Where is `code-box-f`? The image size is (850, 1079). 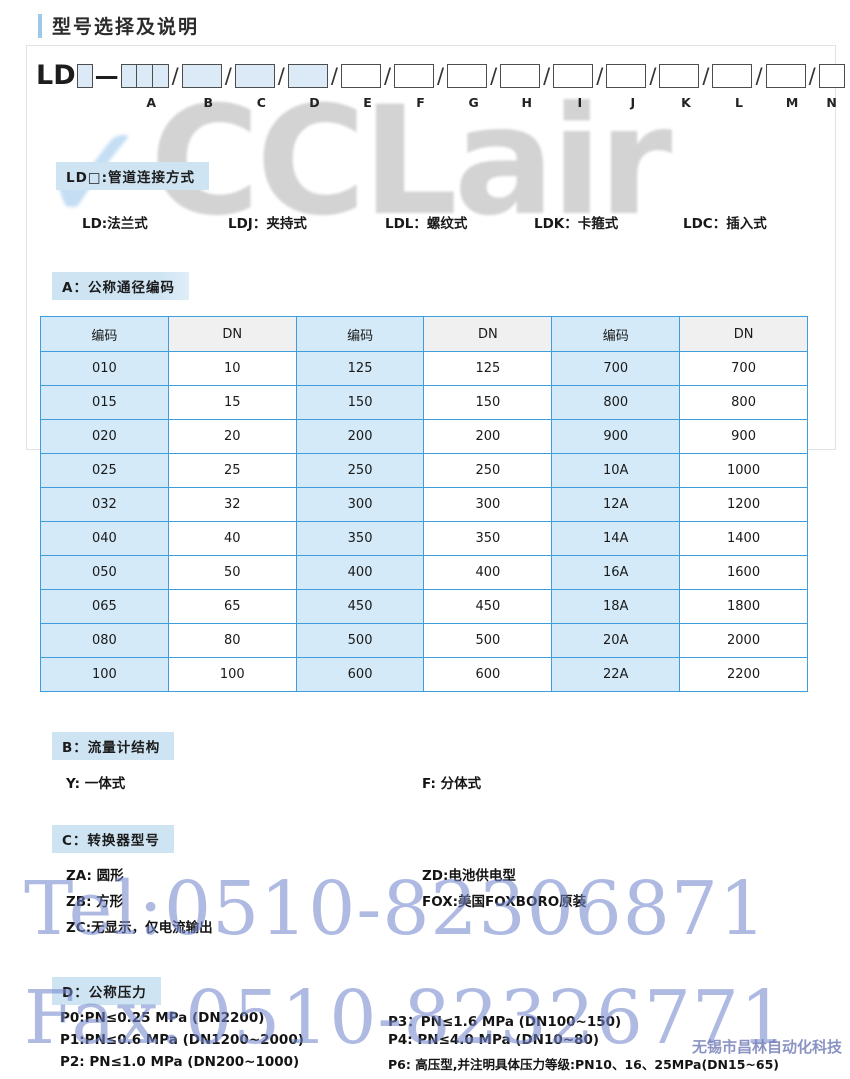 code-box-f is located at coordinates (414, 76).